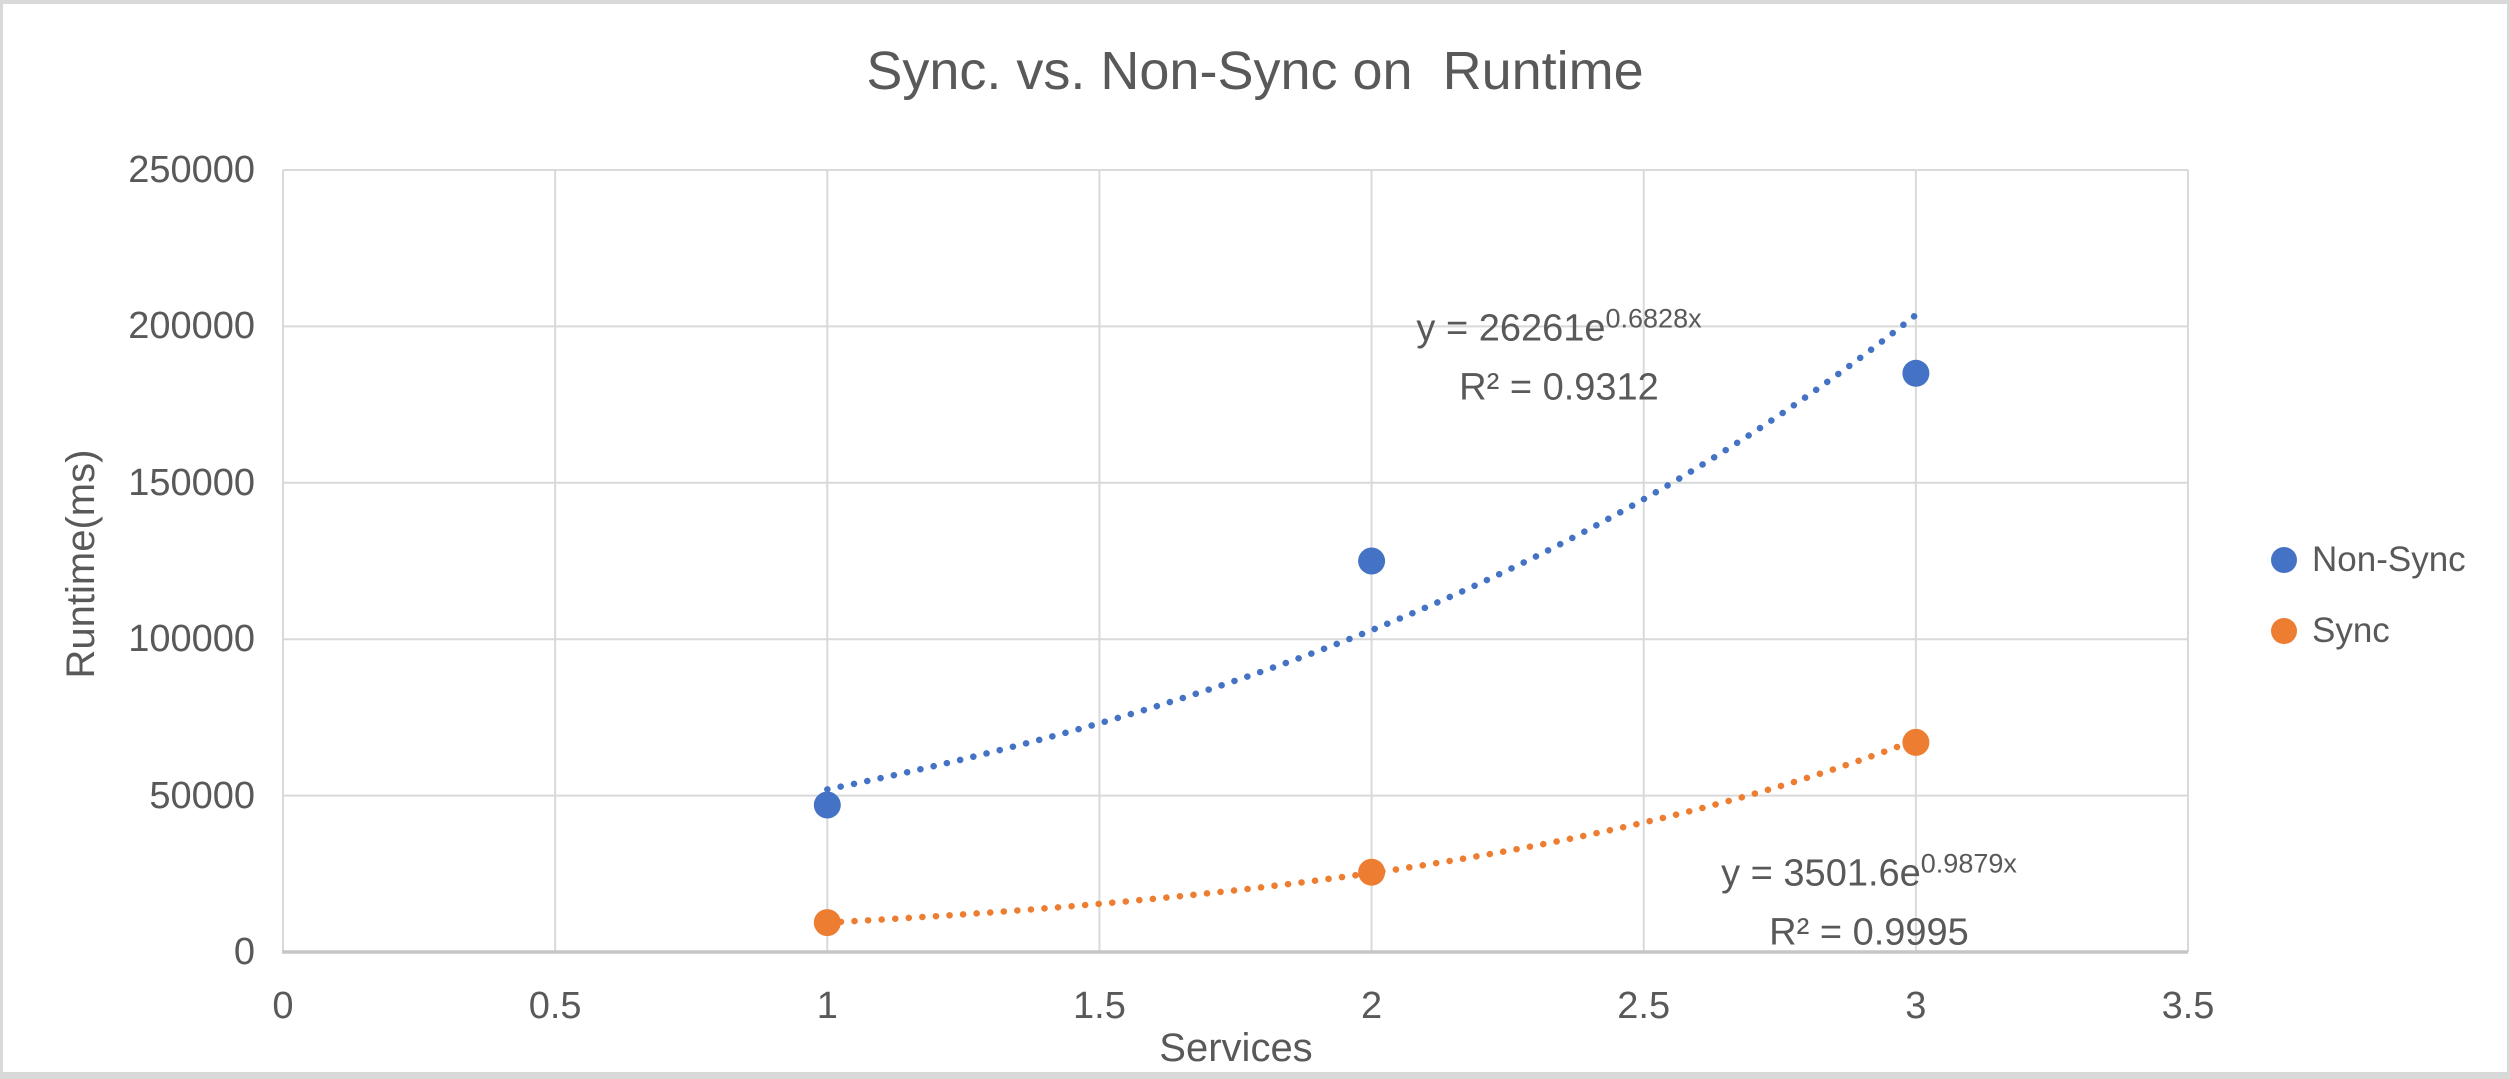 This screenshot has height=1079, width=2510. I want to click on trendline-equation-sync-exponent: 0.9879x, so click(1968, 863).